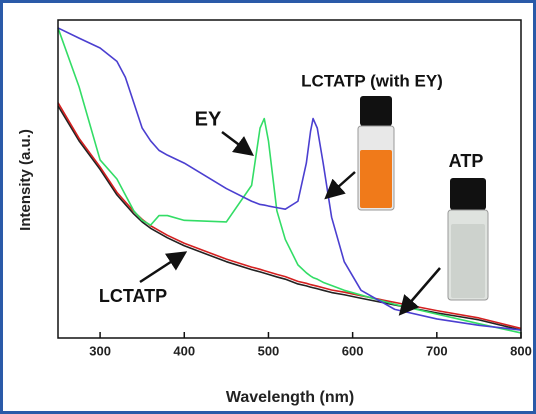 Image resolution: width=536 pixels, height=414 pixels. I want to click on x-tick-label: 800, so click(521, 350).